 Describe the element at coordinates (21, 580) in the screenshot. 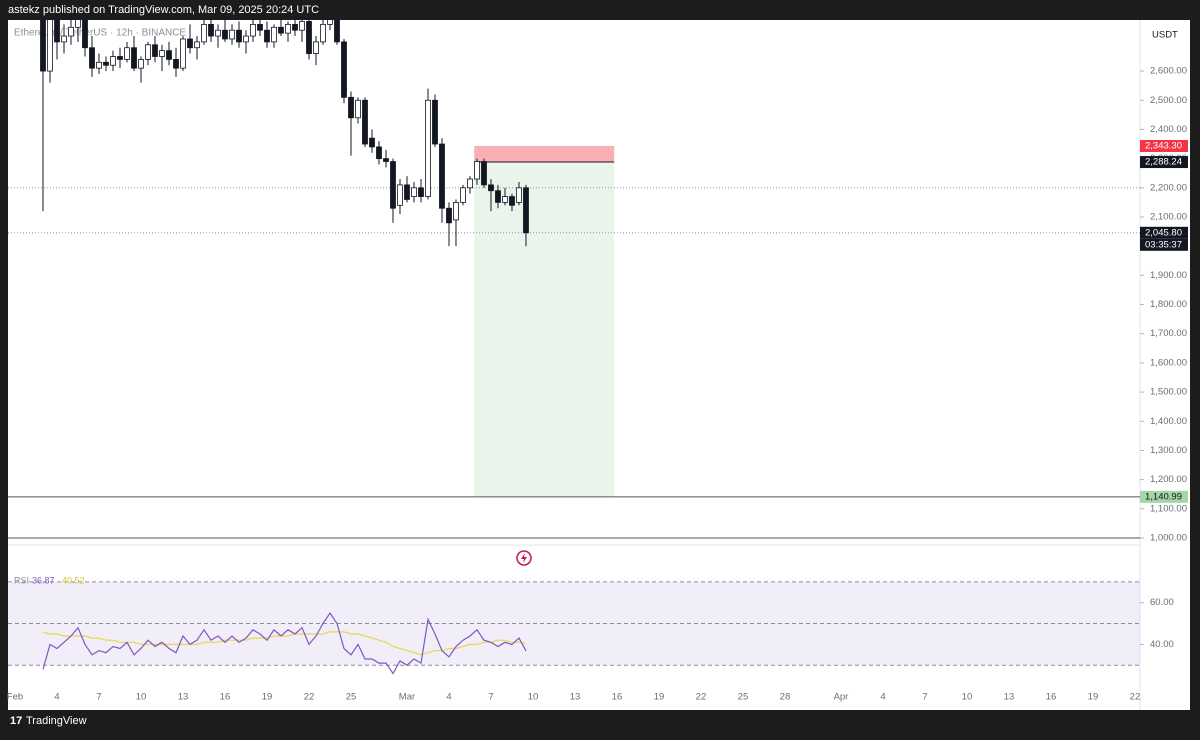

I see `rsi-title: RSI` at that location.